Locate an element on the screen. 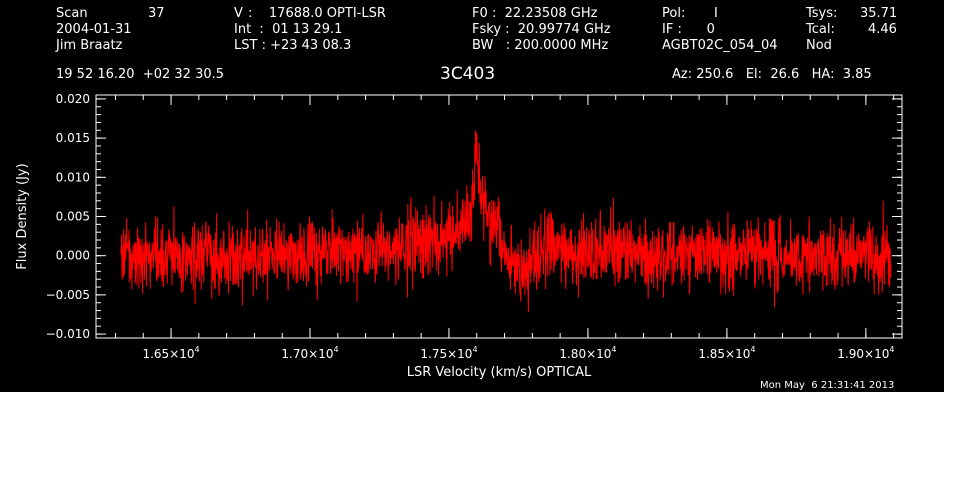  az-el-ha: Az: 250.6 El: 26.6 HA: 3.85 is located at coordinates (772, 74).